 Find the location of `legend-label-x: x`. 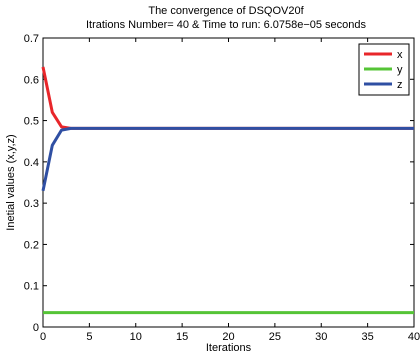

legend-label-x: x is located at coordinates (400, 55).